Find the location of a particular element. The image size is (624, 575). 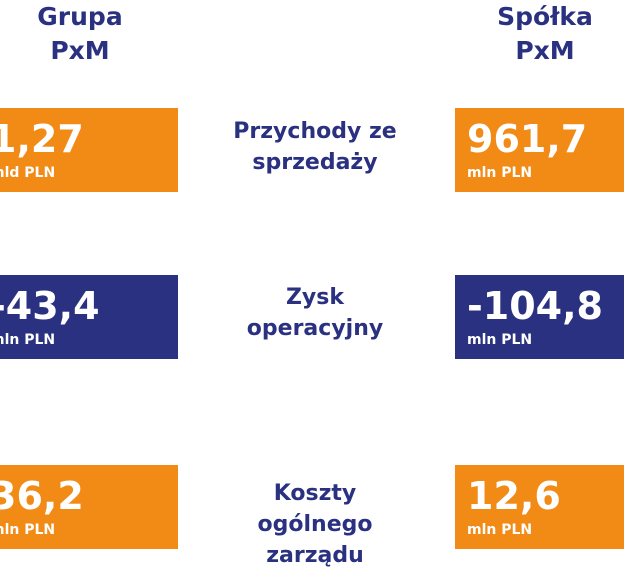

revenue-grupa-value: 1,27 is located at coordinates (42, 139).